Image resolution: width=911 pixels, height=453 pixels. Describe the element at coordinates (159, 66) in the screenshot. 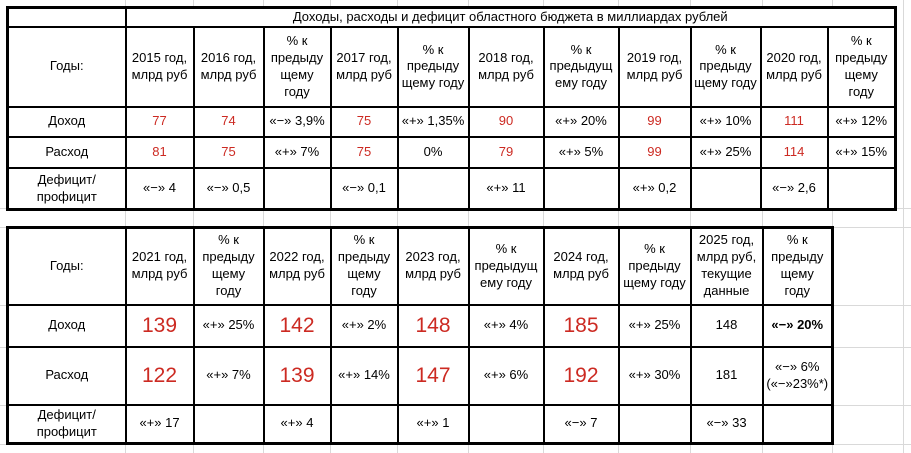

I see `header-2015: 2015 год, млрд руб` at that location.